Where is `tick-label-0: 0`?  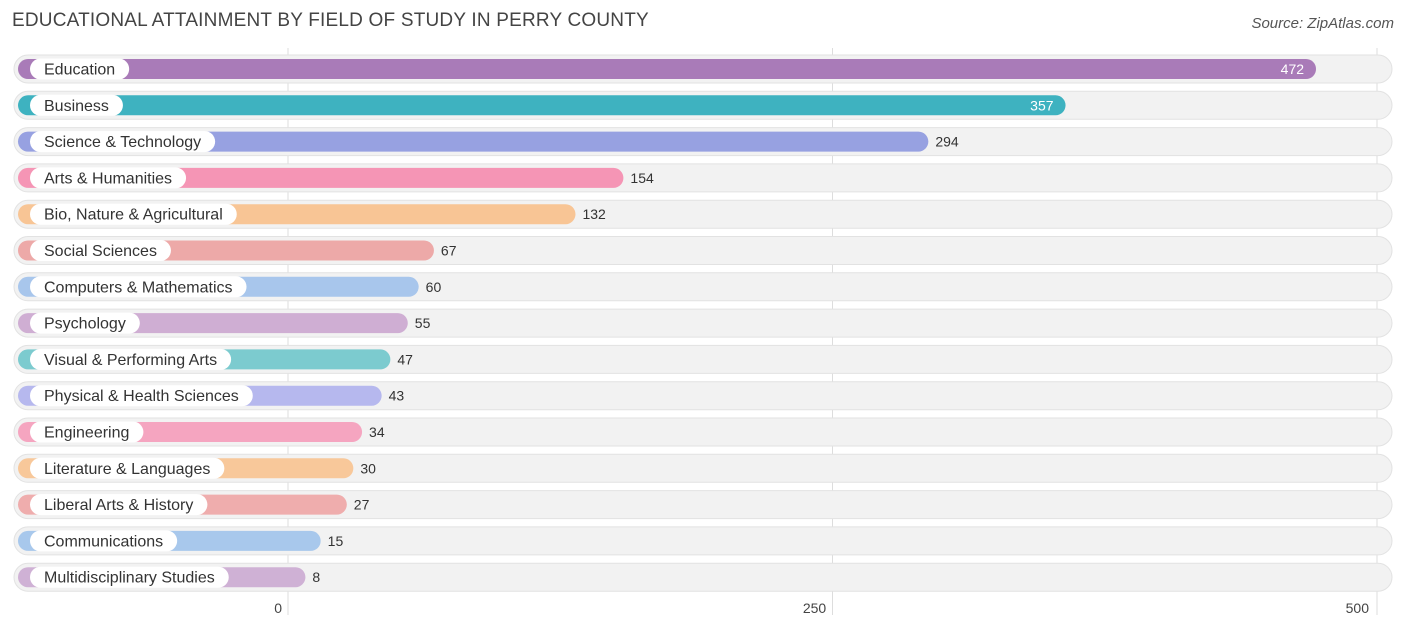 tick-label-0: 0 is located at coordinates (278, 608).